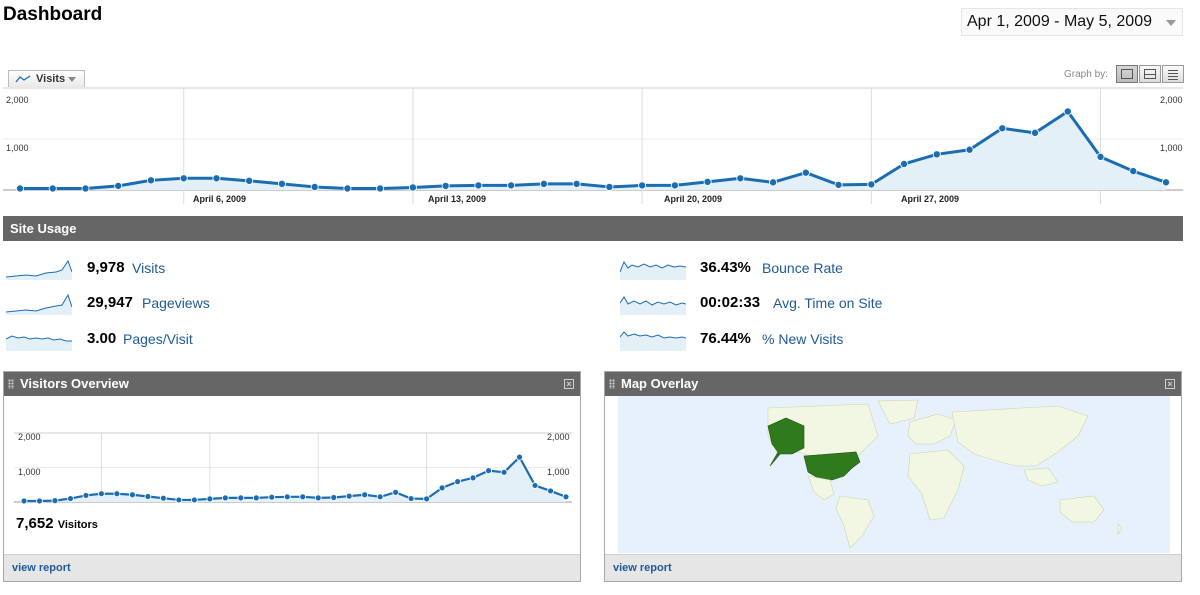 This screenshot has width=1200, height=595. I want to click on graph-by-month-button, so click(1173, 74).